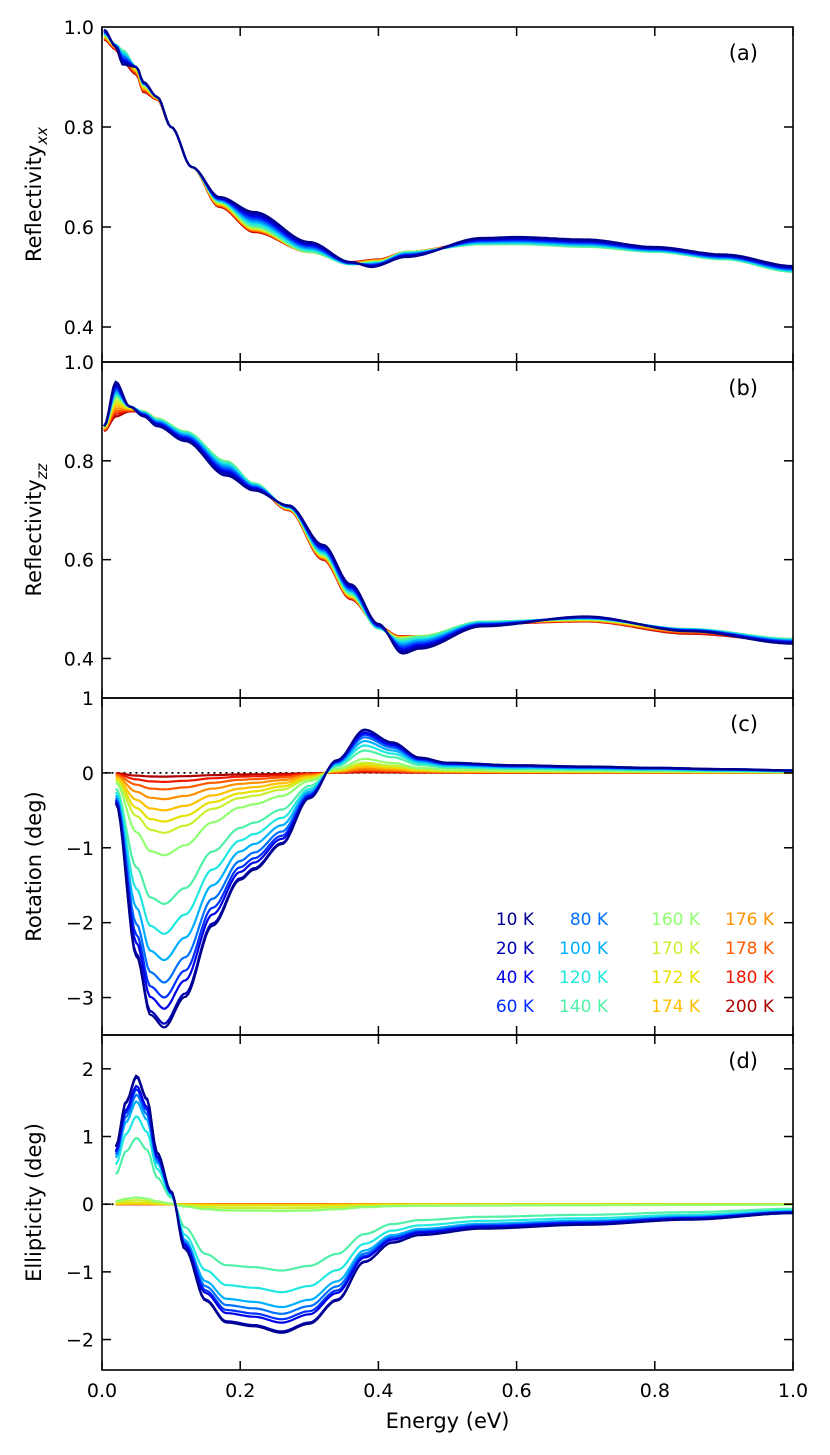 This screenshot has width=830, height=1455. Describe the element at coordinates (88, 1138) in the screenshot. I see `y-tick-label: 1` at that location.